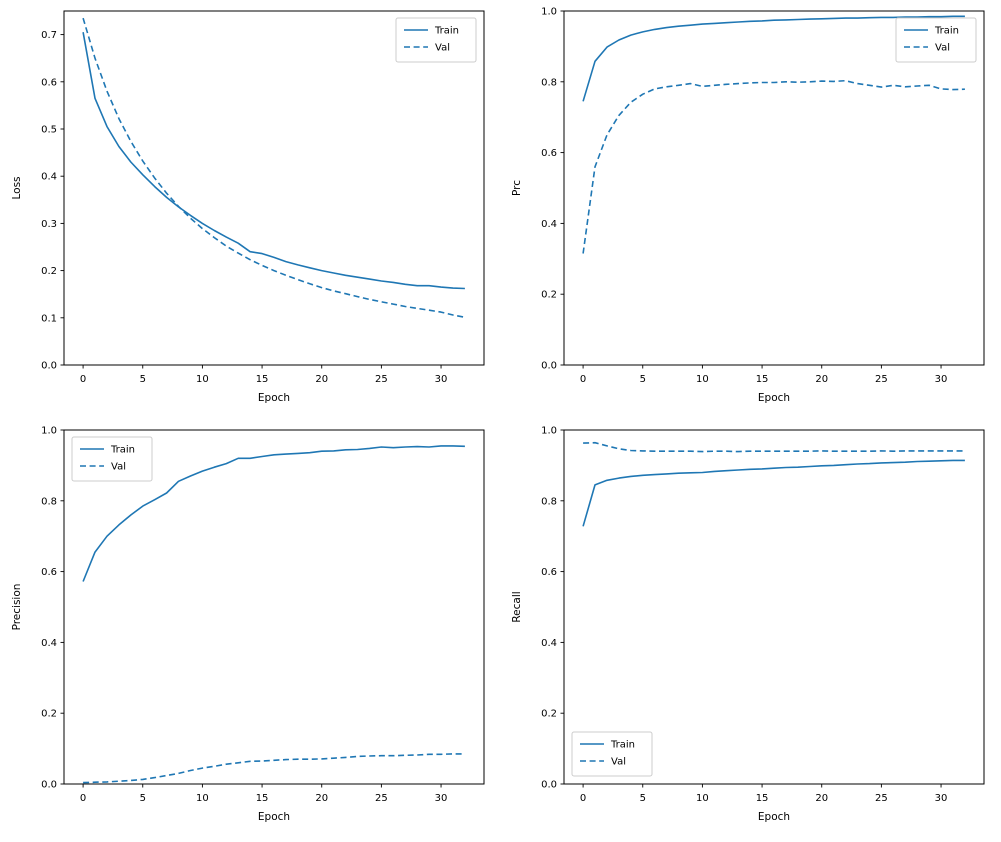 This screenshot has width=1001, height=842. I want to click on y-tick-label: 0.7, so click(49, 35).